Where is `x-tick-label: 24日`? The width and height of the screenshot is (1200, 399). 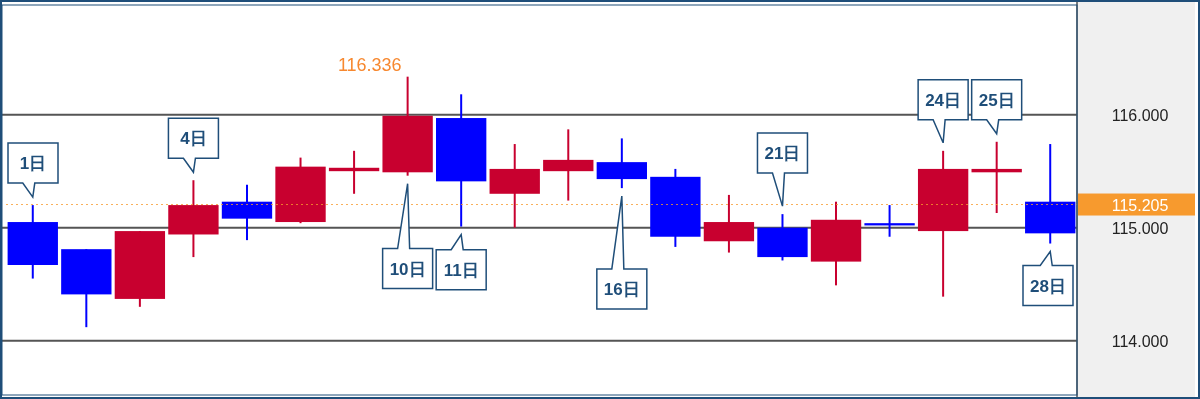
x-tick-label: 24日 is located at coordinates (943, 100).